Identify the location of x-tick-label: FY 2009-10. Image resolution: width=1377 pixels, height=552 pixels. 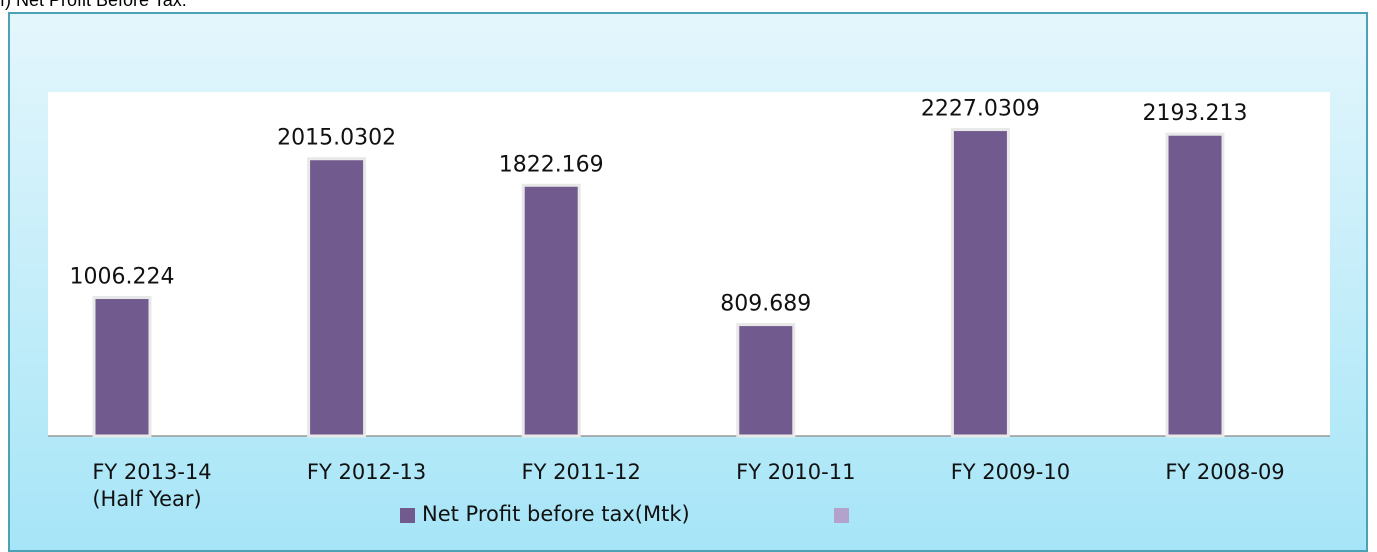
(1010, 472).